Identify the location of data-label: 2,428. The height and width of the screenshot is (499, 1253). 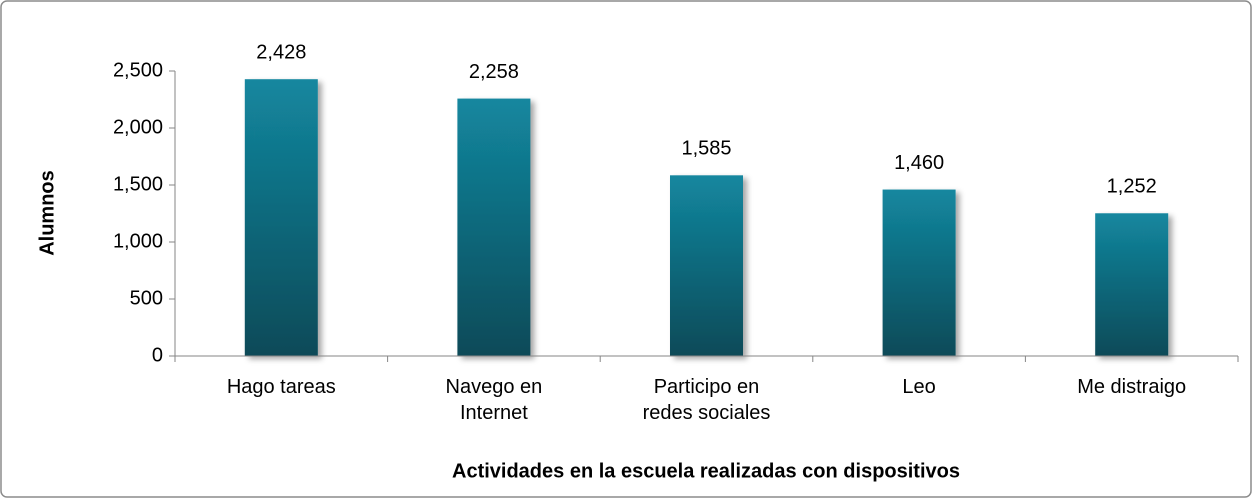
(281, 52).